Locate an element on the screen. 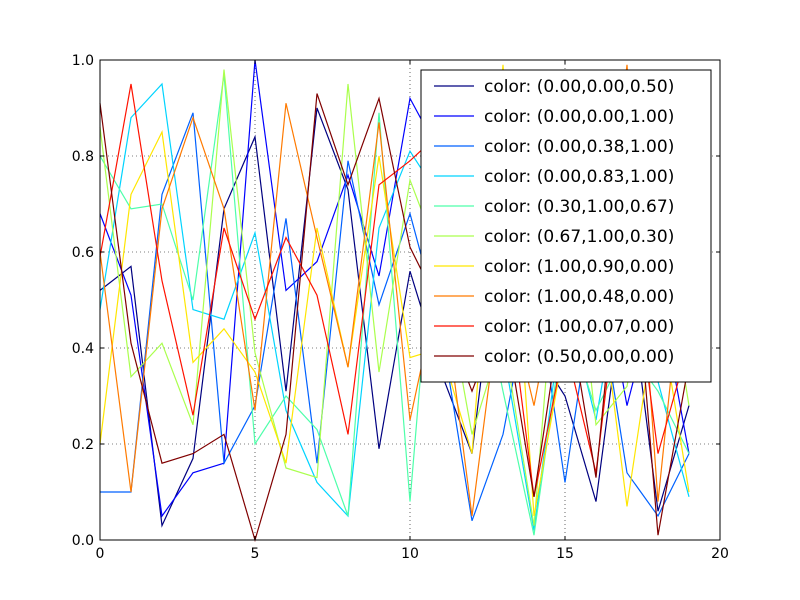  y-tick-label: 0.2 is located at coordinates (83, 445).